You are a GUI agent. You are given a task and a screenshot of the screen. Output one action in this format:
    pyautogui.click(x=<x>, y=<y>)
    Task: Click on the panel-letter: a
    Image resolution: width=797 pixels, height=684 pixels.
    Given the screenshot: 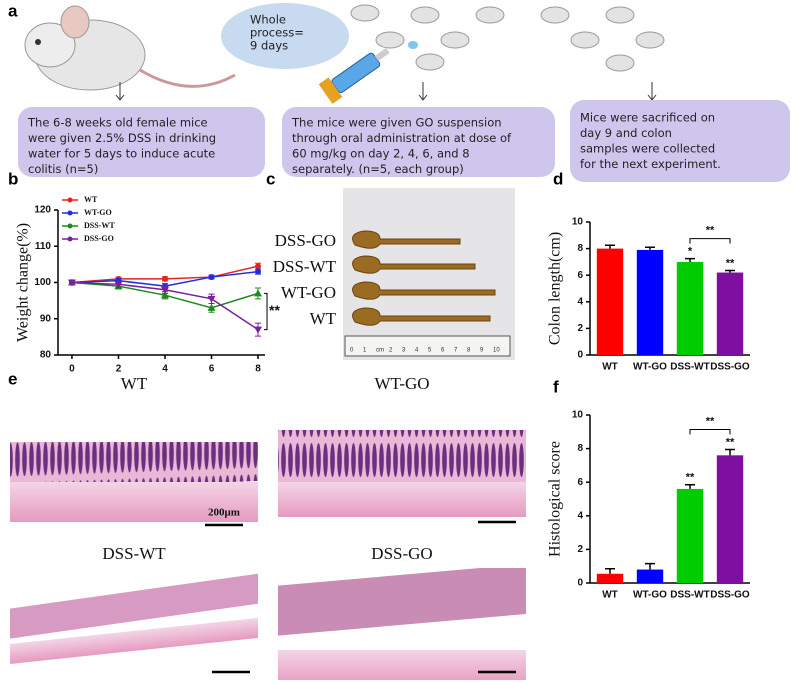 What is the action you would take?
    pyautogui.click(x=13, y=10)
    